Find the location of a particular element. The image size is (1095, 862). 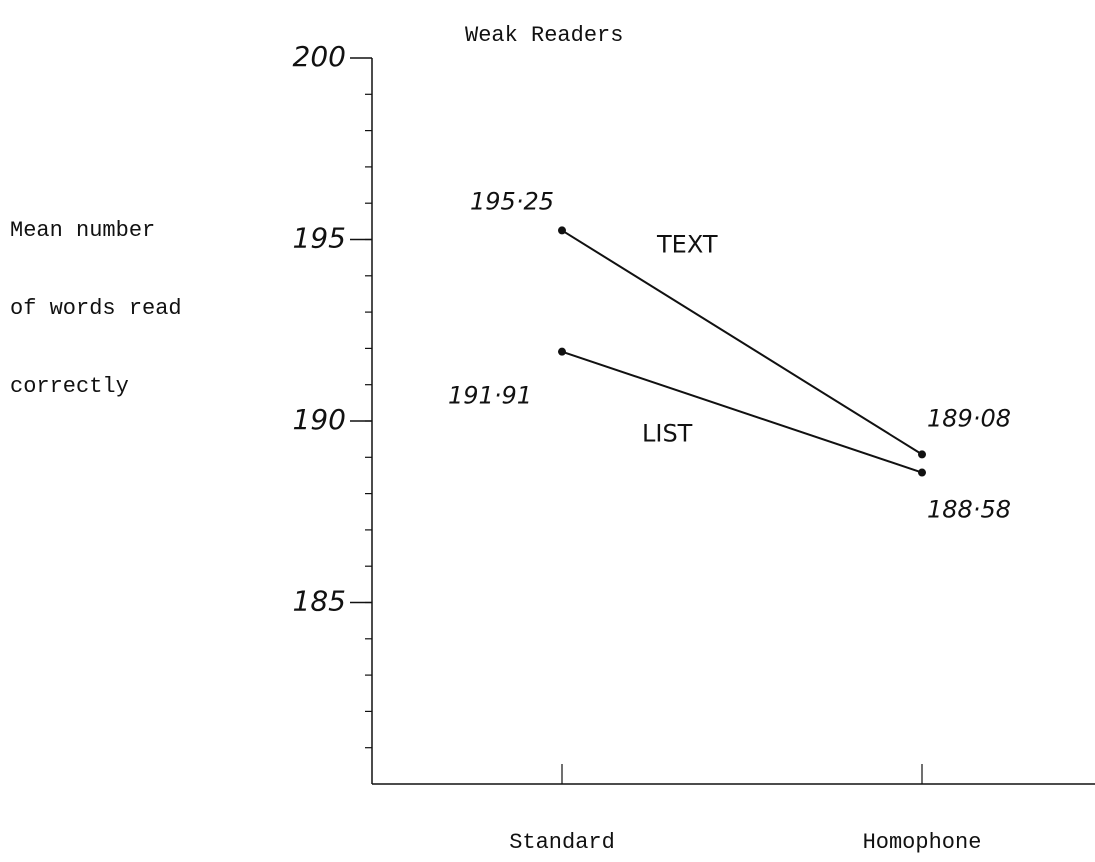

y-tick-label: 190 is located at coordinates (319, 419).